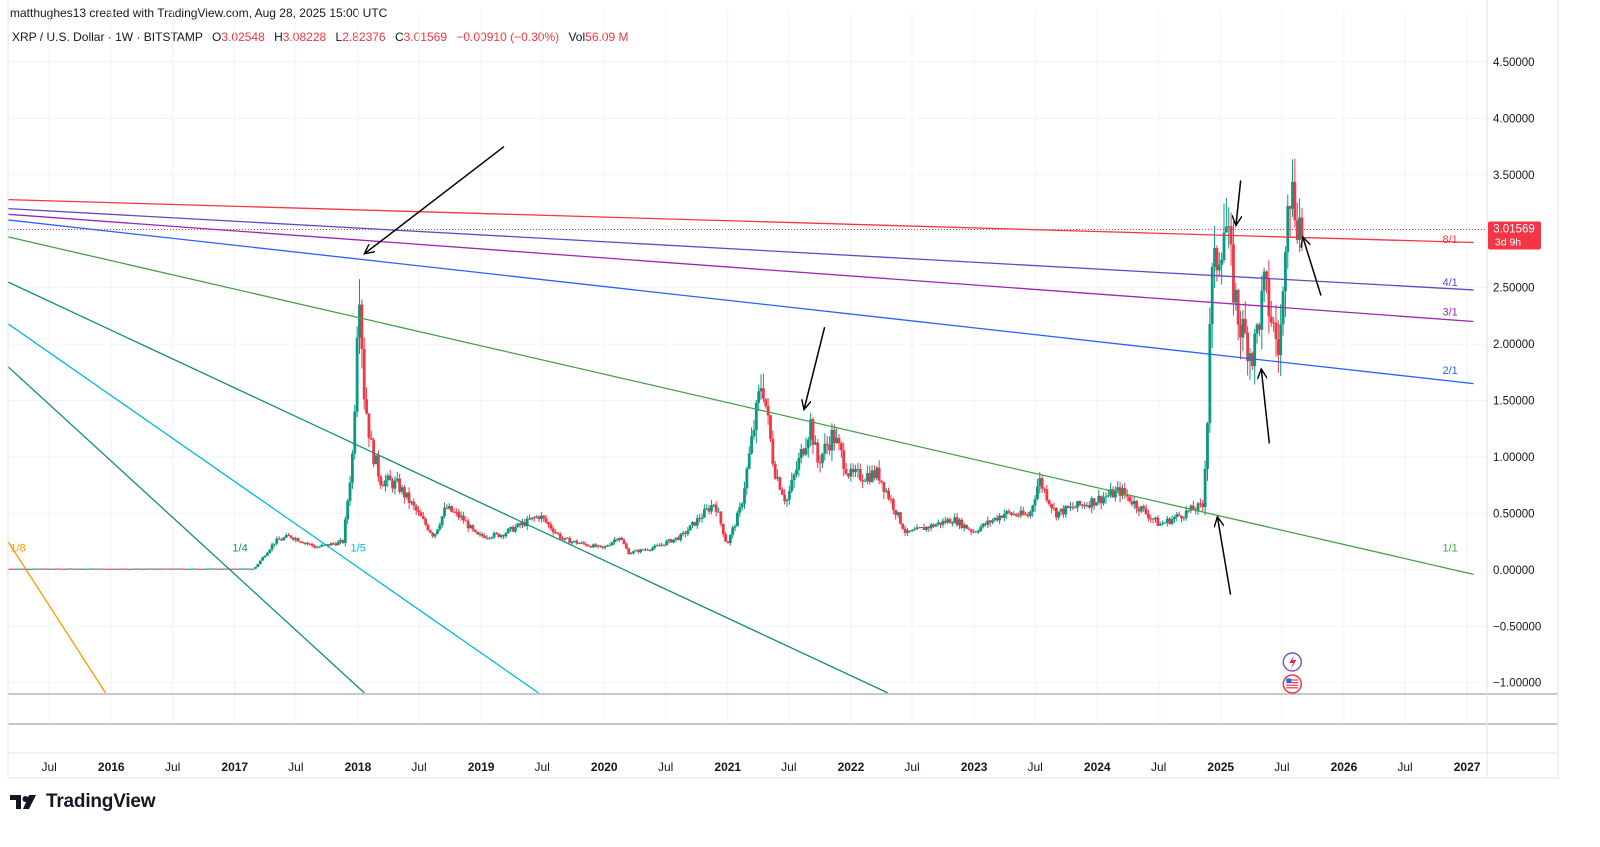 This screenshot has height=847, width=1600. Describe the element at coordinates (1292, 684) in the screenshot. I see `us-flag-event-icon` at that location.